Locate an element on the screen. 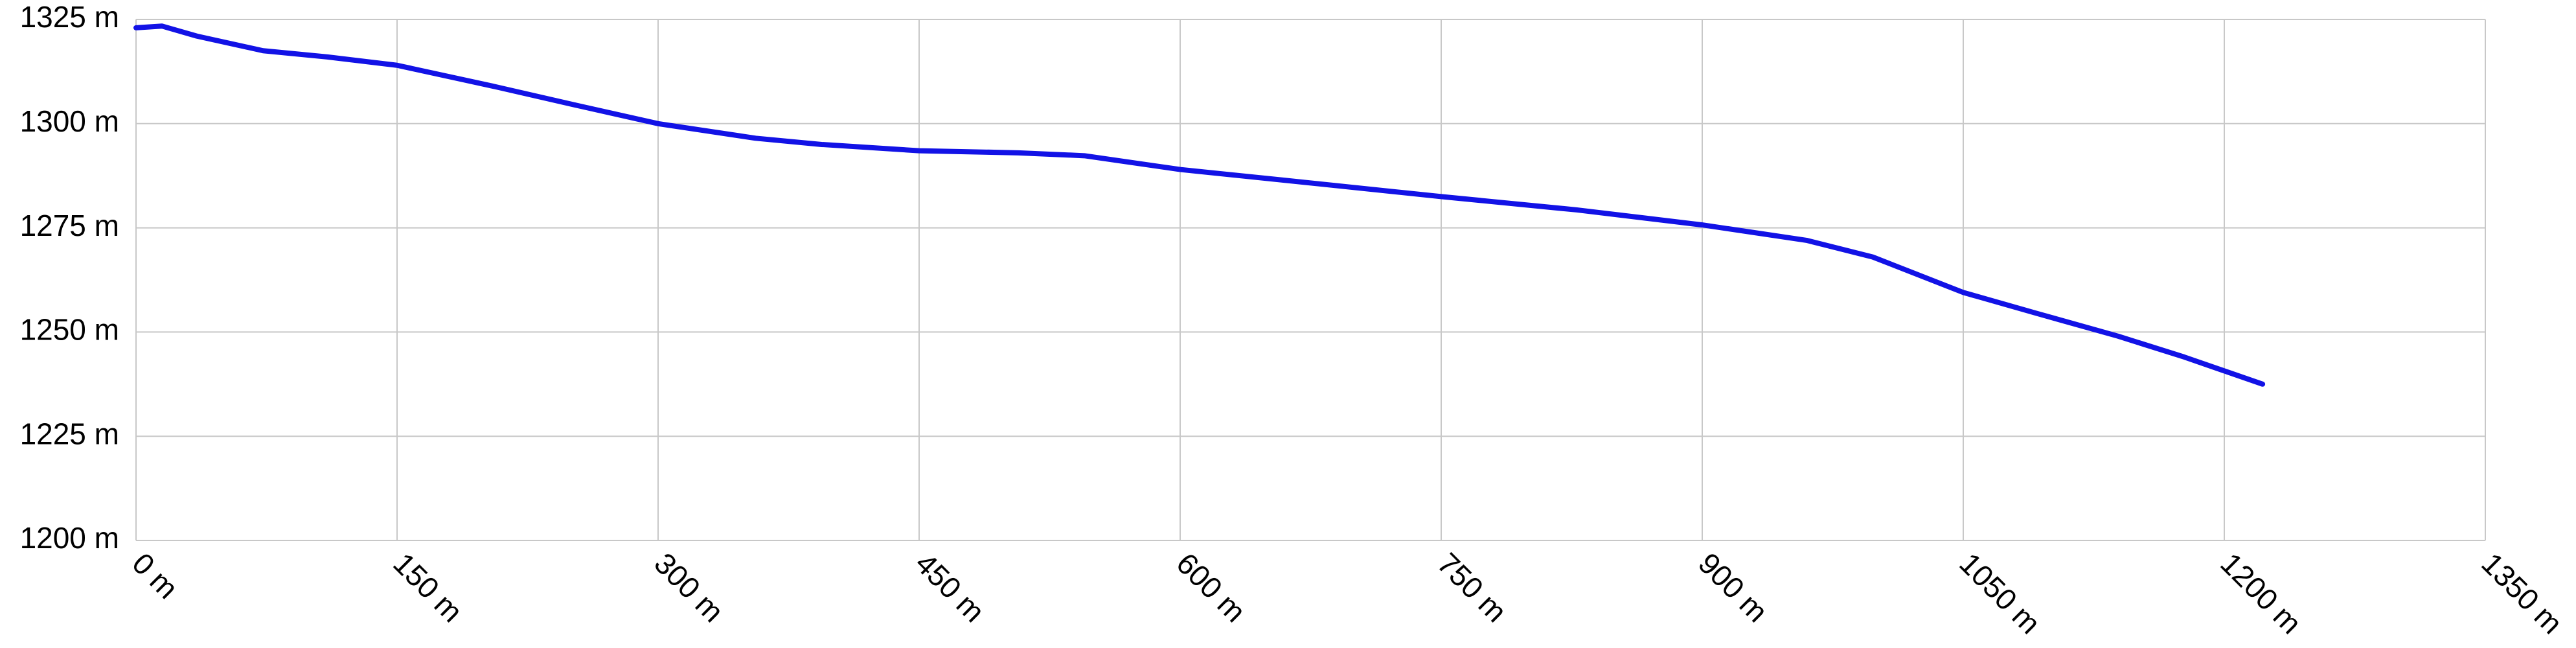 This screenshot has height=648, width=2576. y-tick-label: 1325 m is located at coordinates (69, 17).